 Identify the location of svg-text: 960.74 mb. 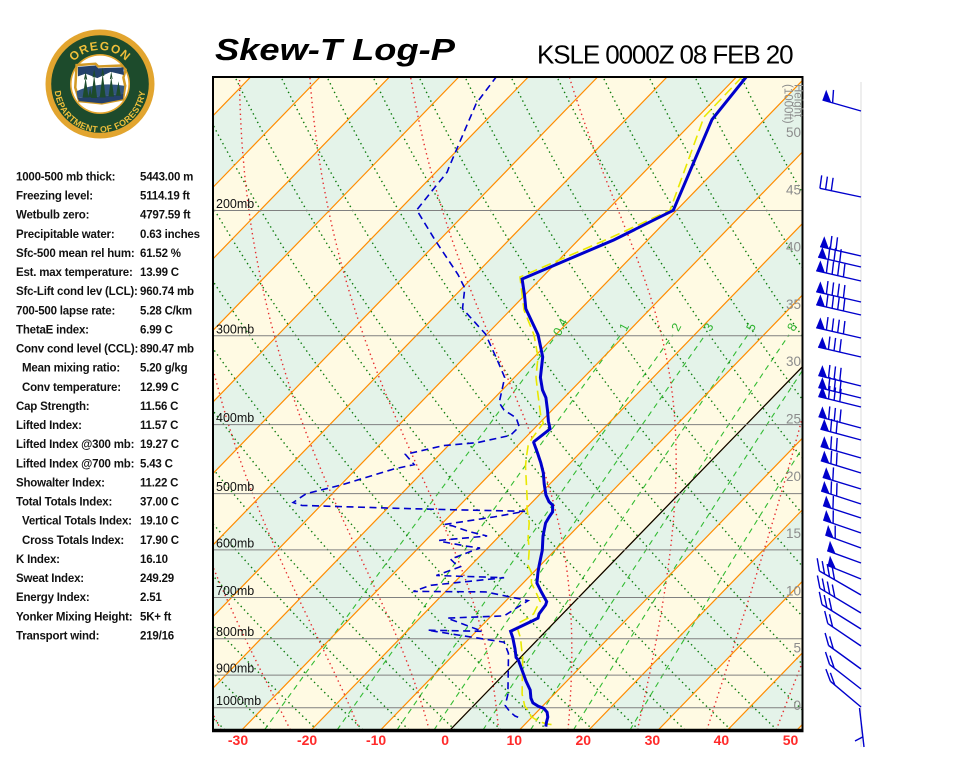
(167, 292).